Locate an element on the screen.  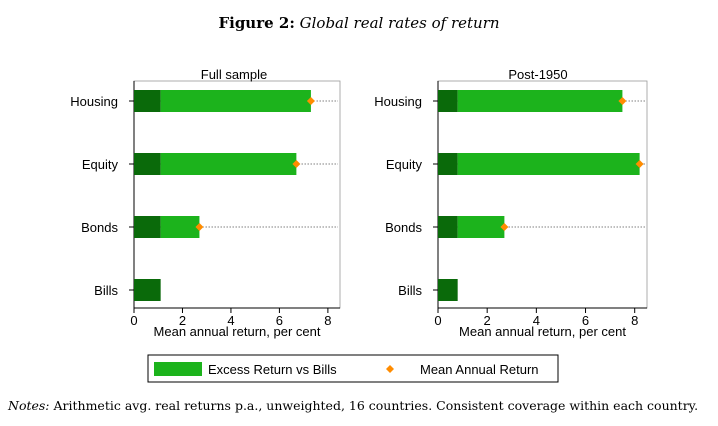
legend-label-mean: Mean Annual Return is located at coordinates (479, 369).